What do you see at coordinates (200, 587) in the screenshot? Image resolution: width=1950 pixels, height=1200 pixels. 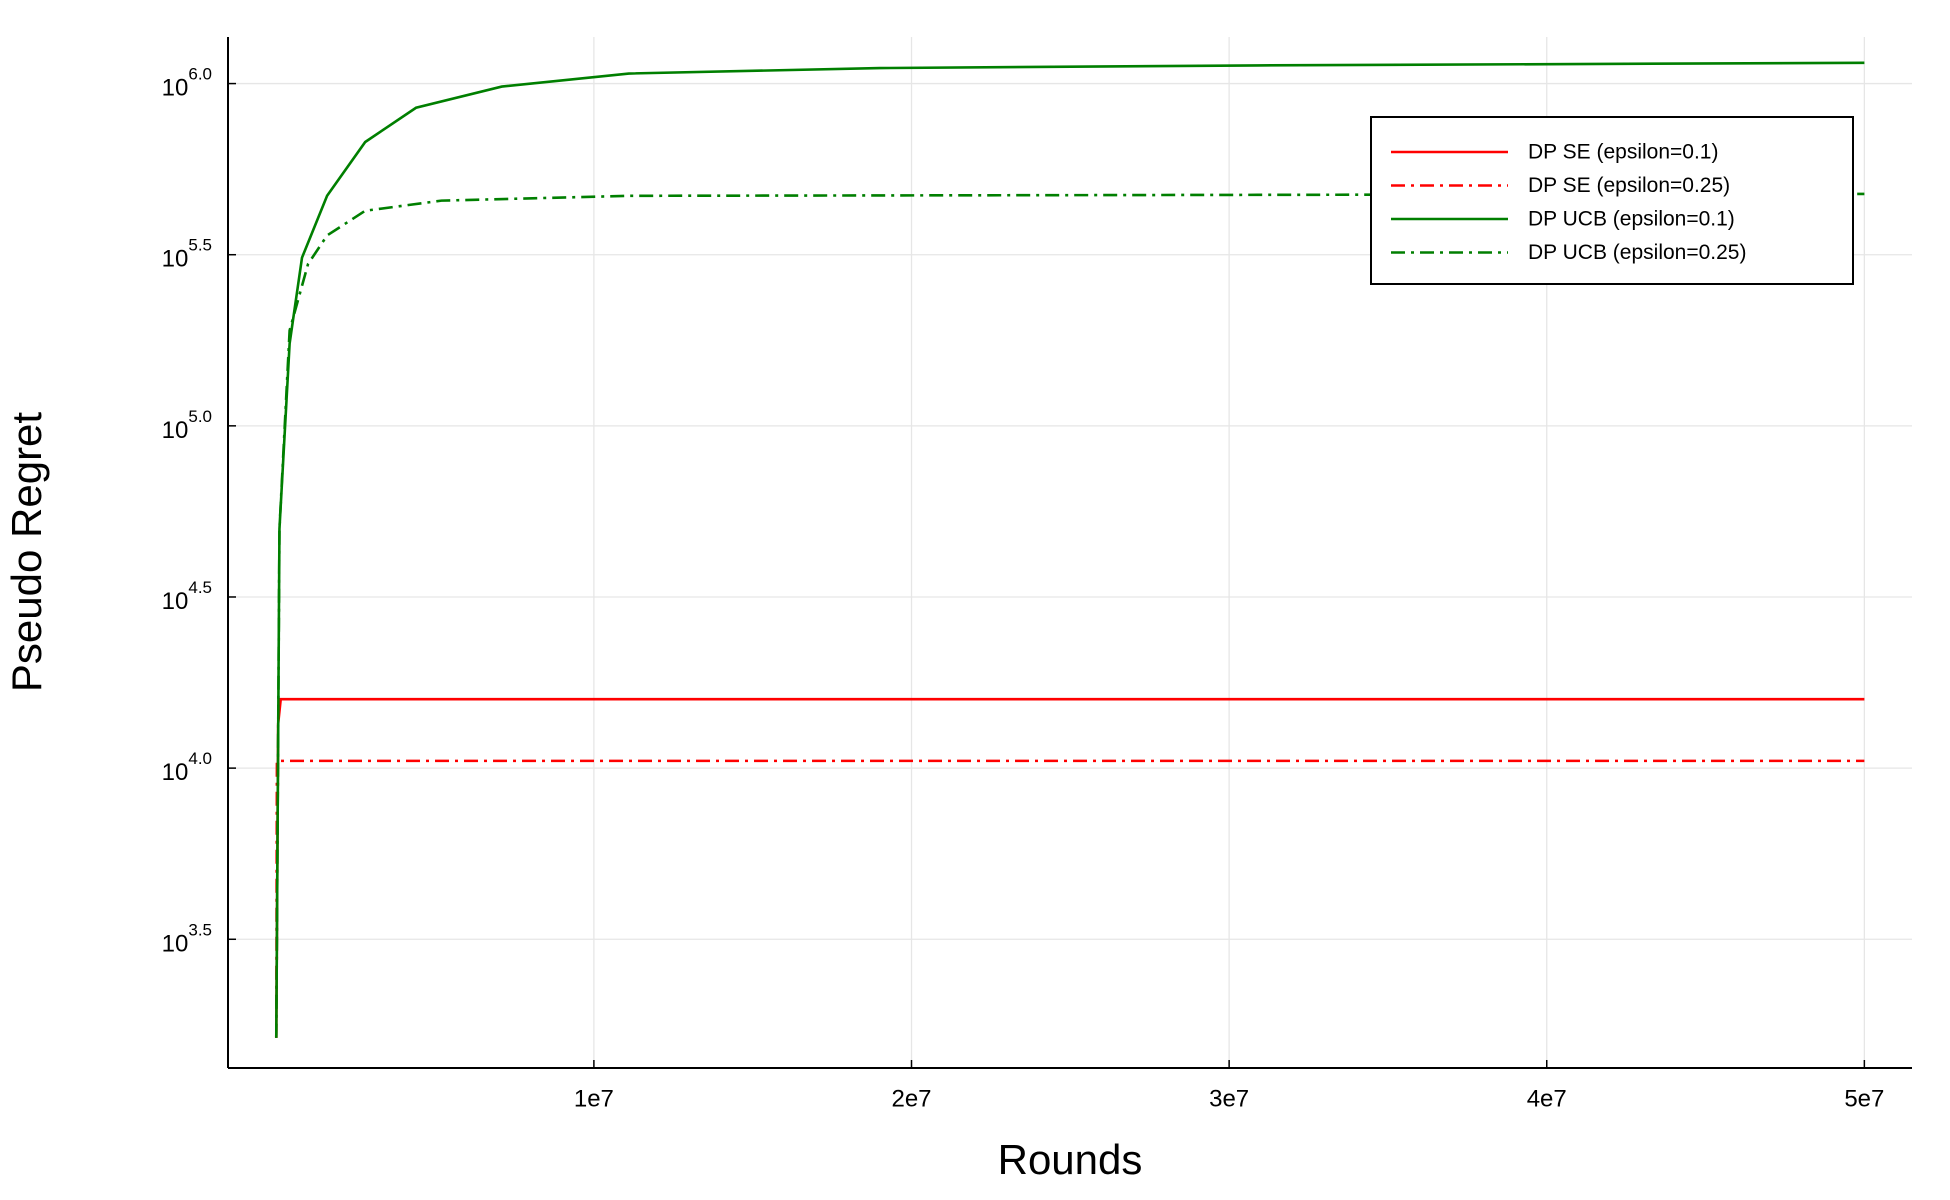 I see `y-tick-exponent: 4.5` at bounding box center [200, 587].